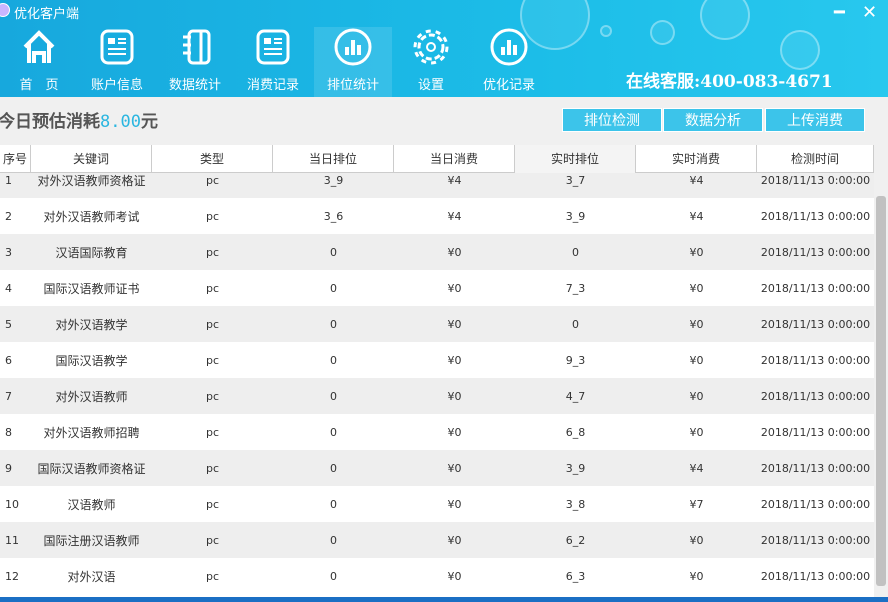  I want to click on table-cell: 对外汉语, so click(91, 576).